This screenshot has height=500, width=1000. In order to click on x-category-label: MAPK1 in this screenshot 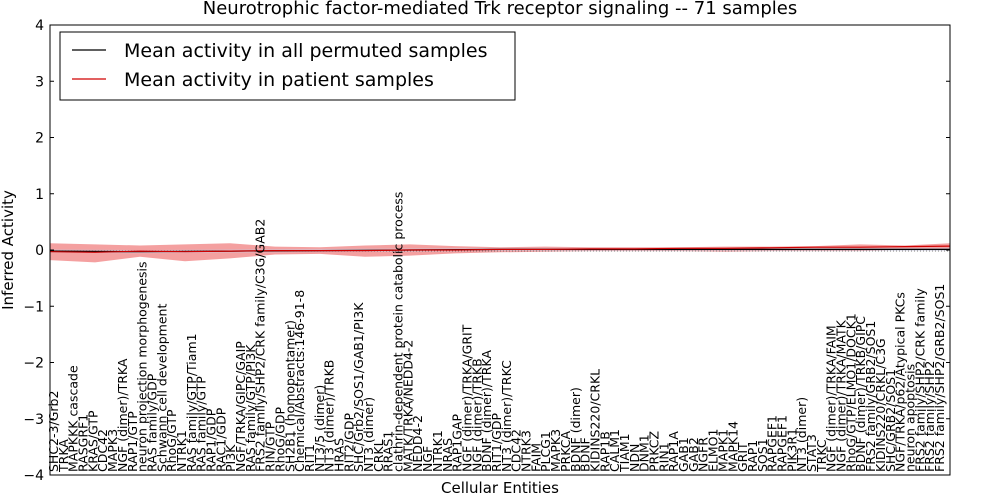, I will do `click(722, 450)`.